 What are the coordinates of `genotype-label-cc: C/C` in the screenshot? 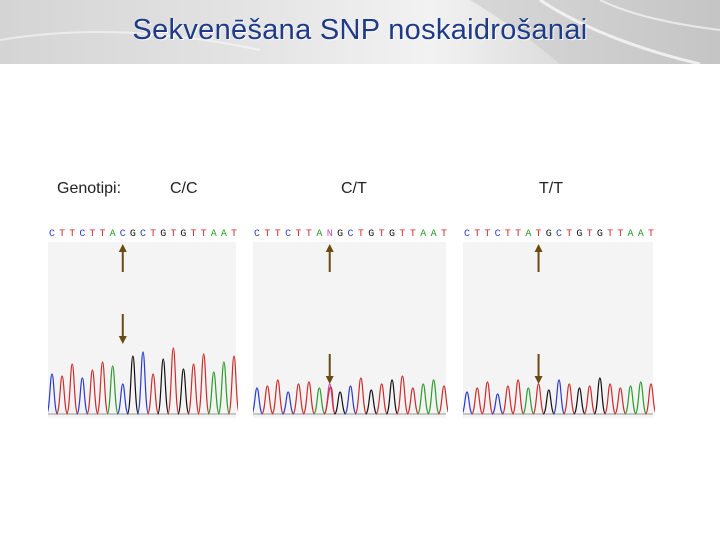 It's located at (184, 188).